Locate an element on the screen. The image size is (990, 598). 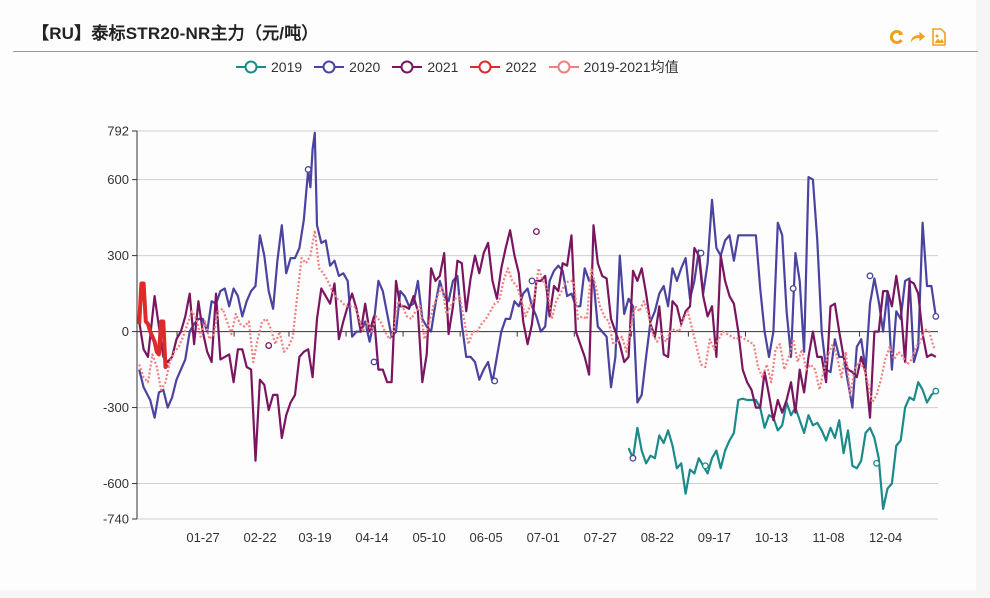
y-tick-label: 792 is located at coordinates (118, 131).